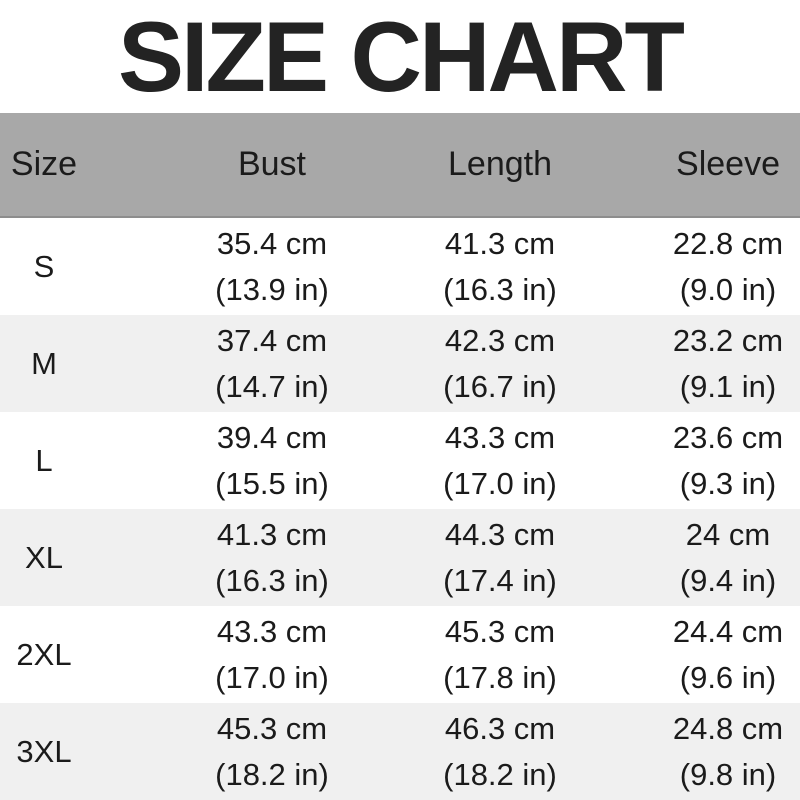 The width and height of the screenshot is (800, 800). Describe the element at coordinates (272, 557) in the screenshot. I see `bust-cell: 41.3 cm (16.3 in)` at that location.